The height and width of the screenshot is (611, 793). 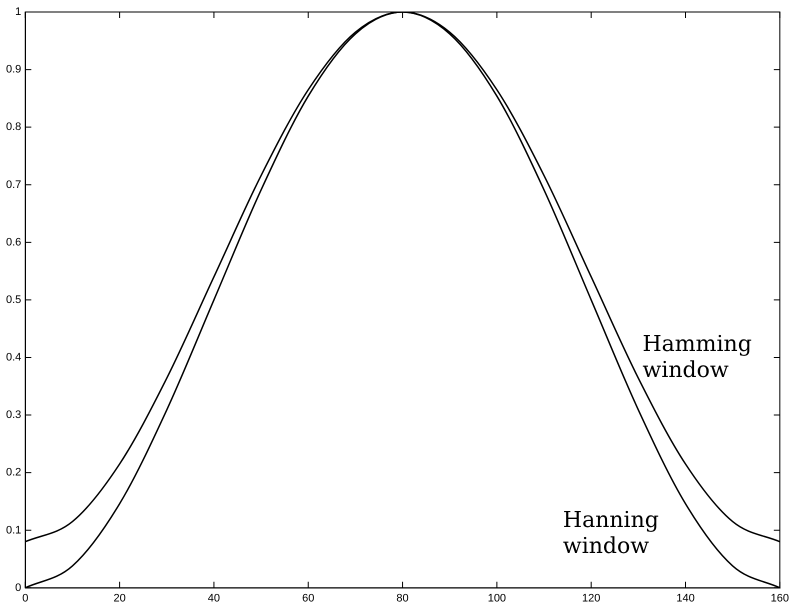 I want to click on y-tick-label: 0.3, so click(x=14, y=415).